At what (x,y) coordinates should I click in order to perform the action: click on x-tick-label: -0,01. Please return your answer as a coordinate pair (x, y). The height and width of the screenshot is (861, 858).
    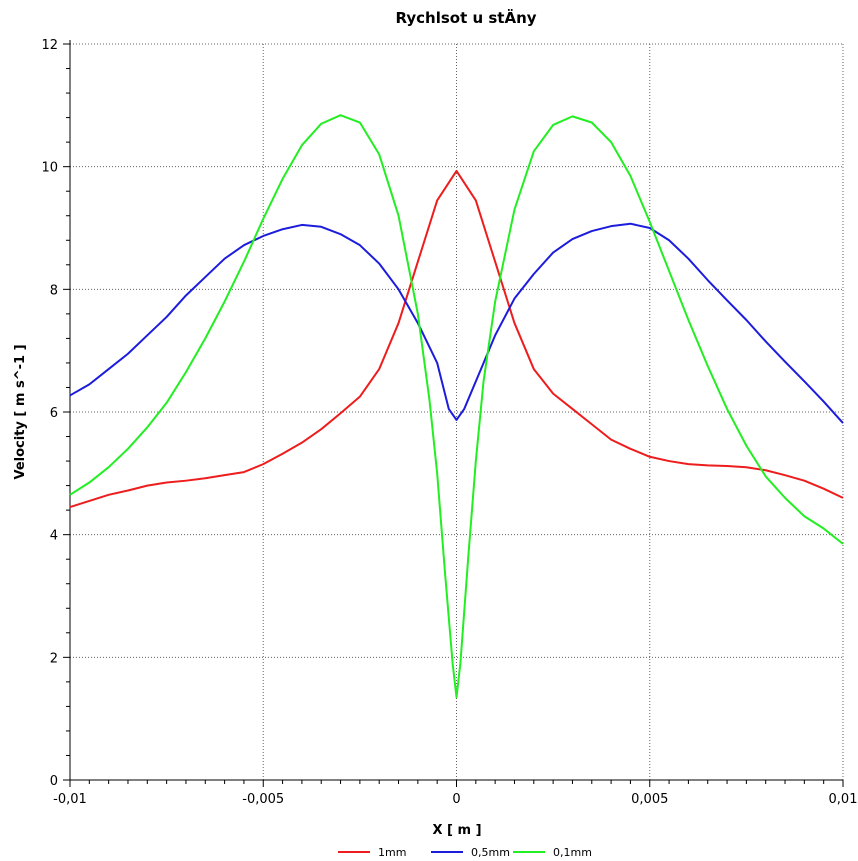
    Looking at the image, I should click on (70, 799).